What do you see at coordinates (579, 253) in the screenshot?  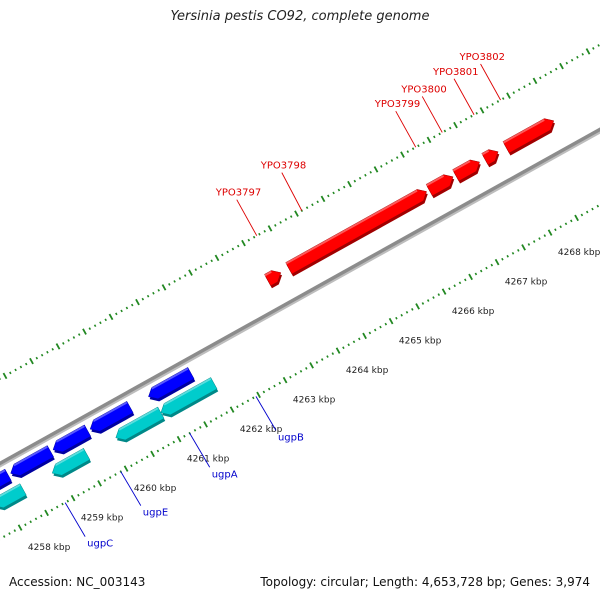 I see `scale-label: 4268 kbp` at bounding box center [579, 253].